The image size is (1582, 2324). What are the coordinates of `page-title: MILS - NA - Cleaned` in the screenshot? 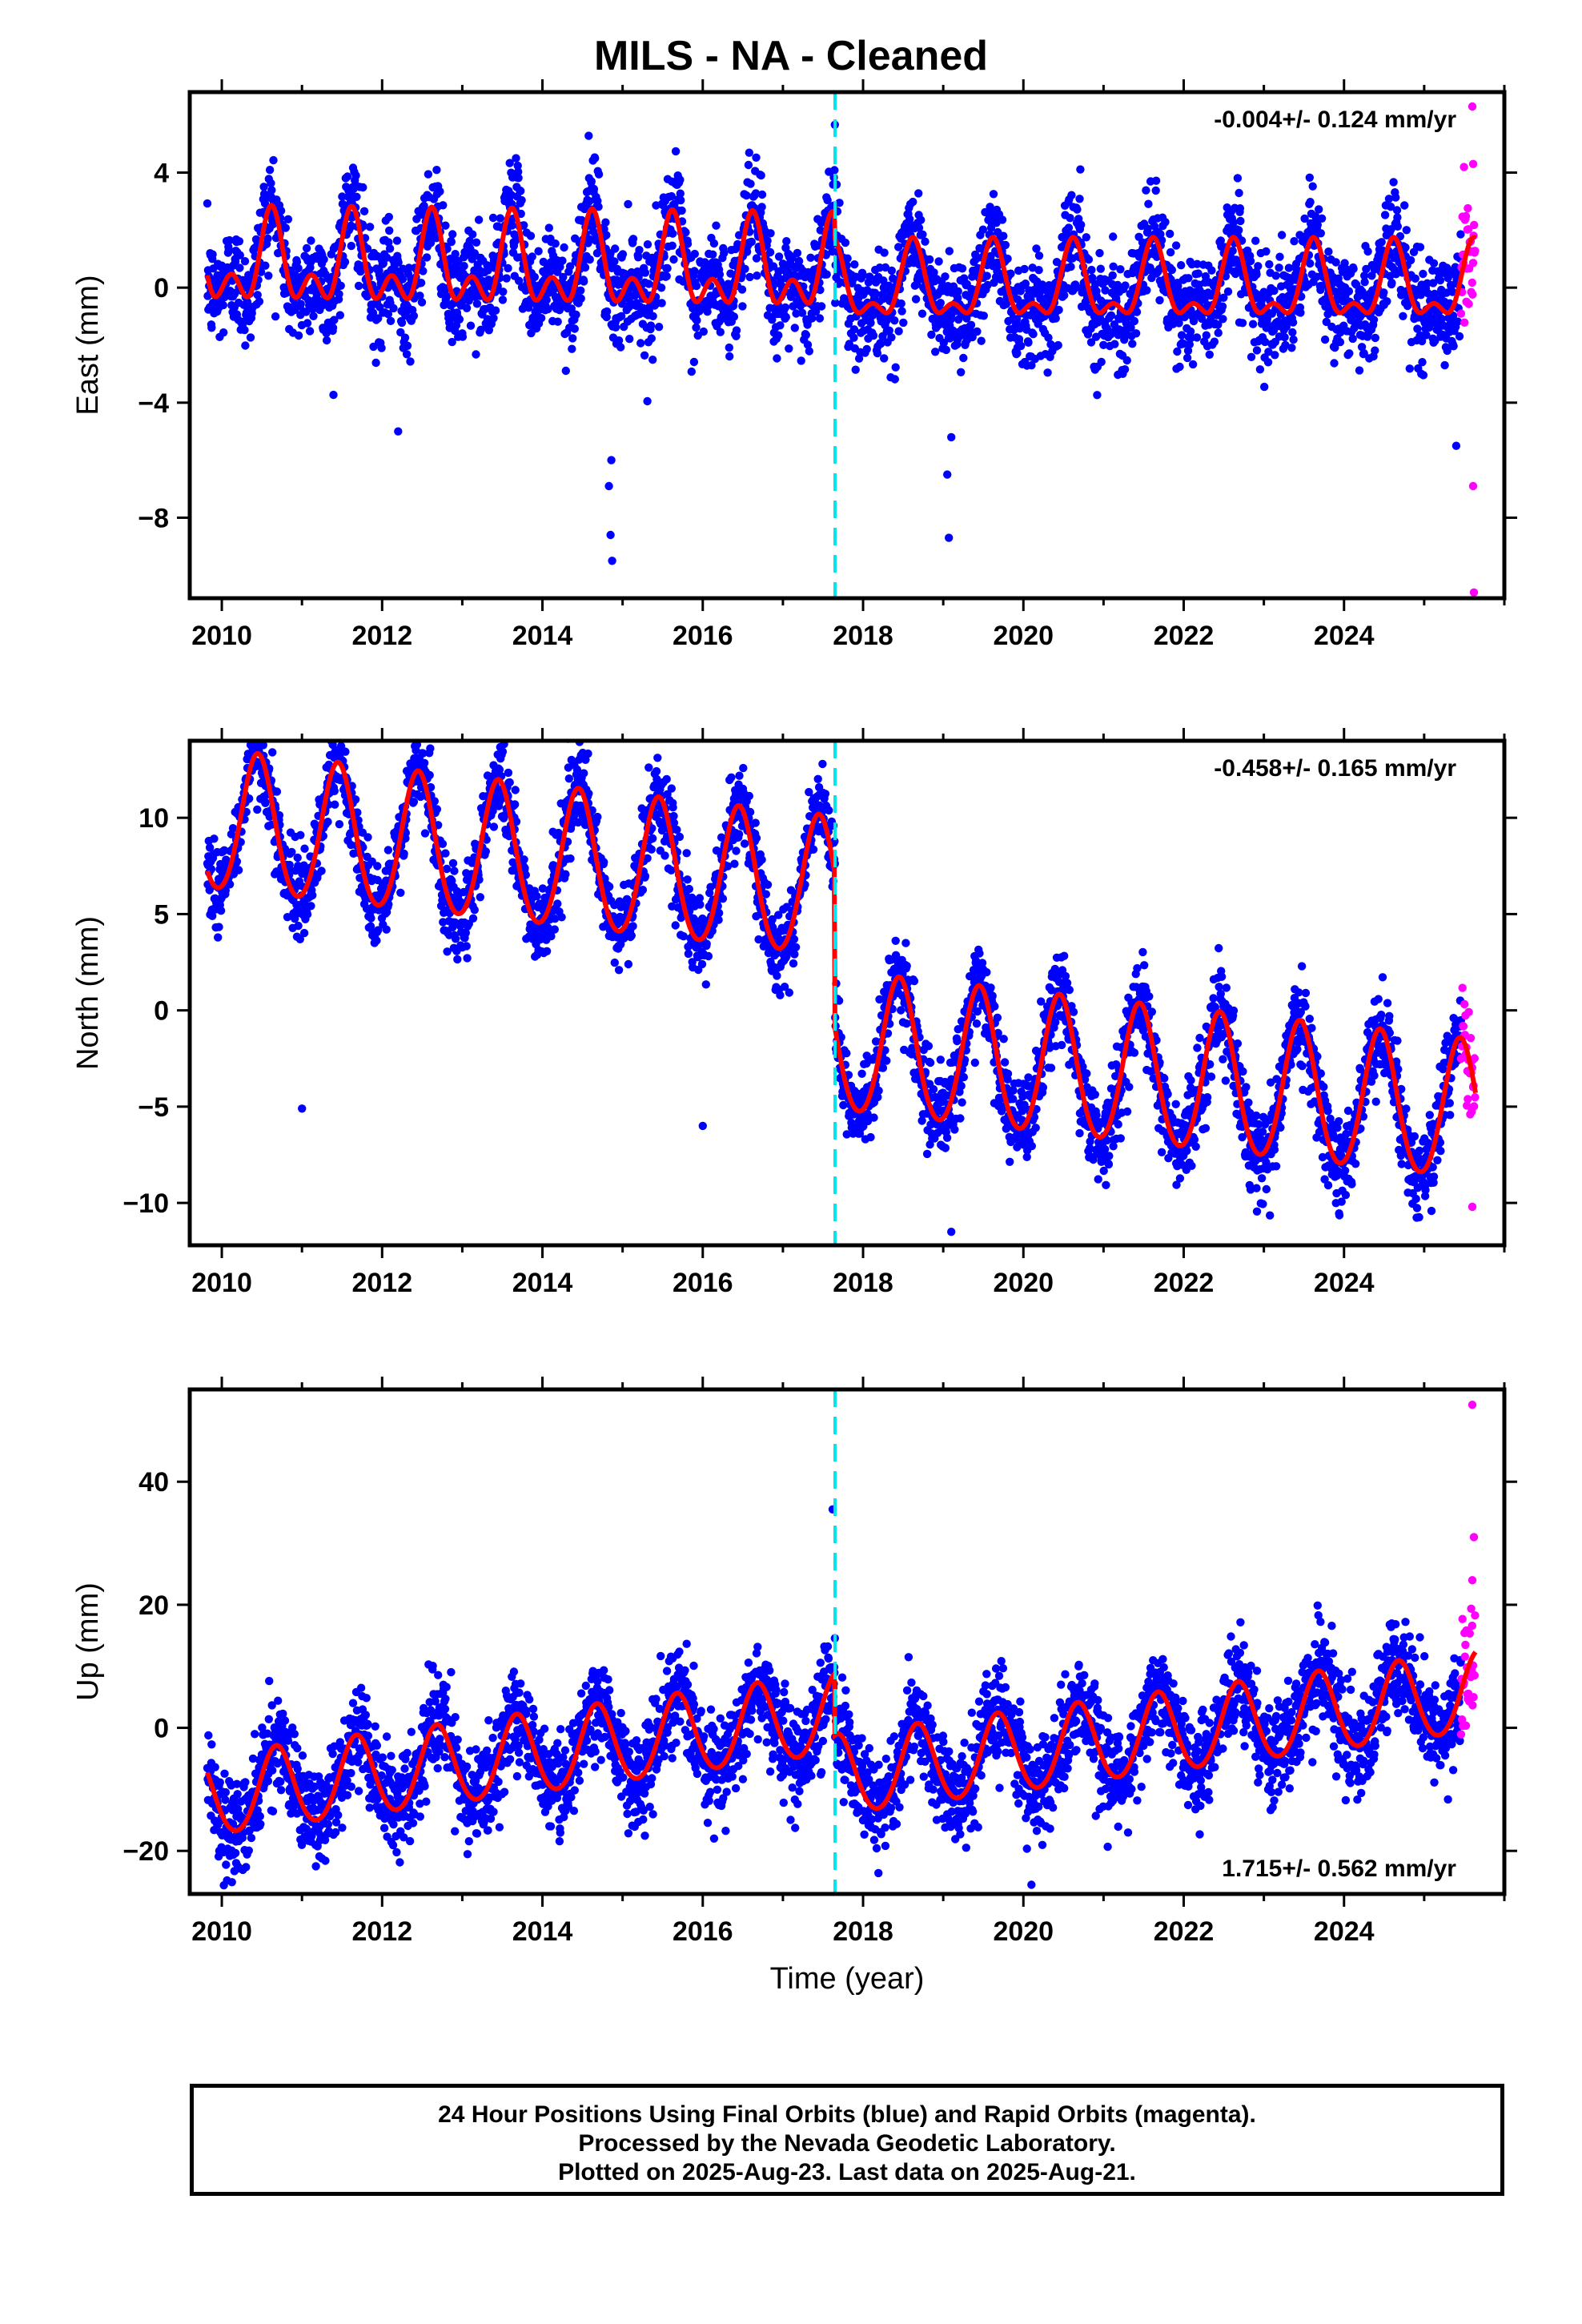 It's located at (791, 56).